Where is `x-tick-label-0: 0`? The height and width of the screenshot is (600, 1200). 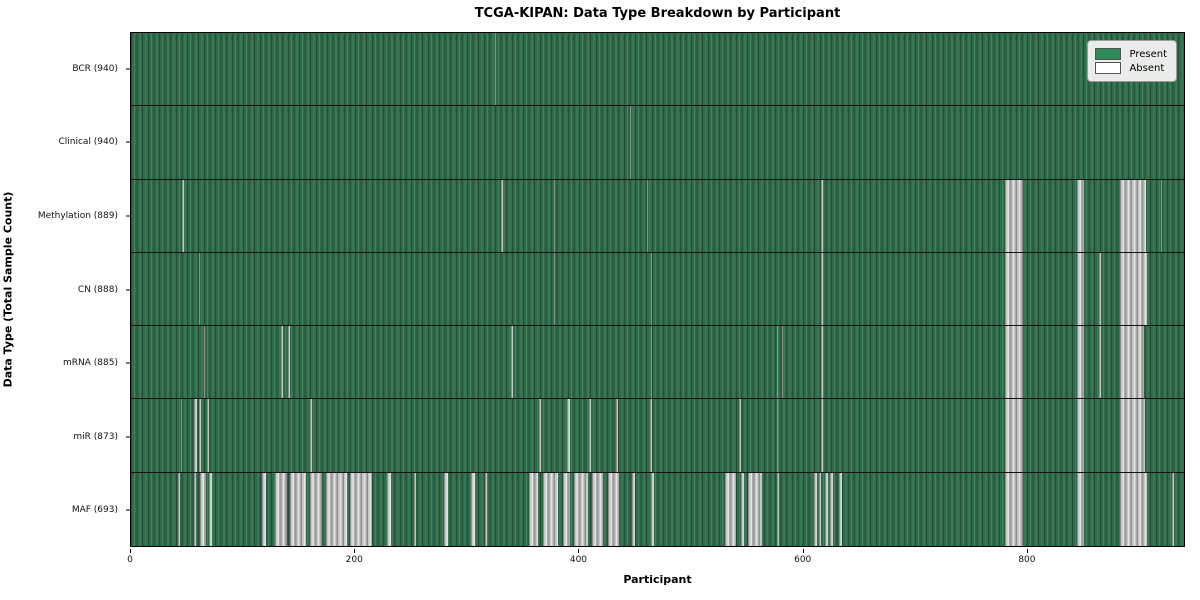 x-tick-label-0: 0 is located at coordinates (130, 559).